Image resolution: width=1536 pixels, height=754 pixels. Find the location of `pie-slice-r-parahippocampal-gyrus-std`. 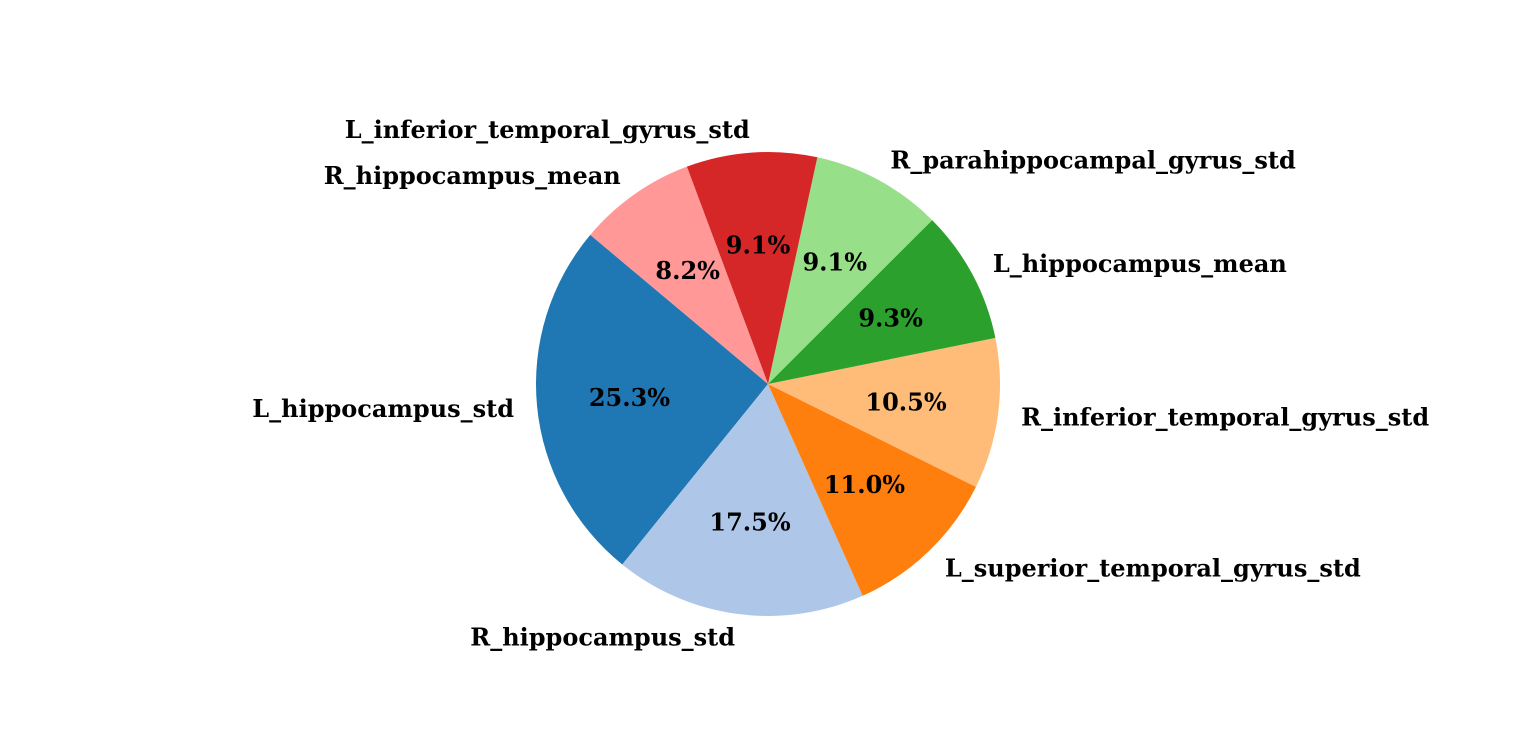

pie-slice-r-parahippocampal-gyrus-std is located at coordinates (850, 270).